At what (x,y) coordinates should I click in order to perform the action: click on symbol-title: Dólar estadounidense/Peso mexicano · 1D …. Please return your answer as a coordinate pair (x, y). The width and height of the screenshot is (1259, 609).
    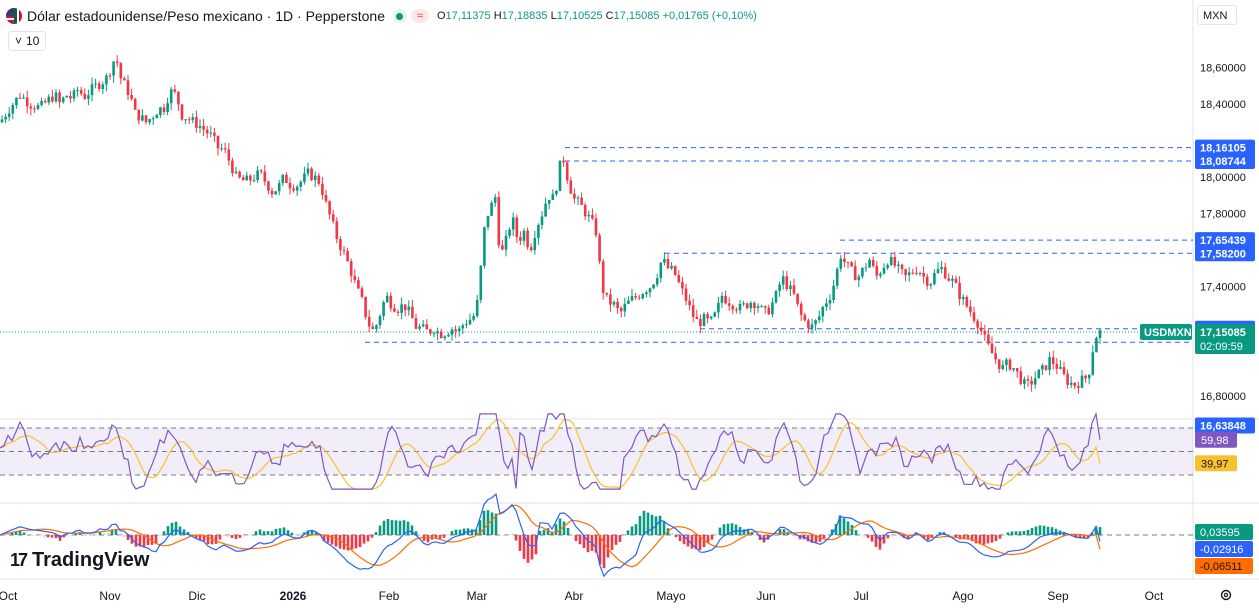
    Looking at the image, I should click on (206, 16).